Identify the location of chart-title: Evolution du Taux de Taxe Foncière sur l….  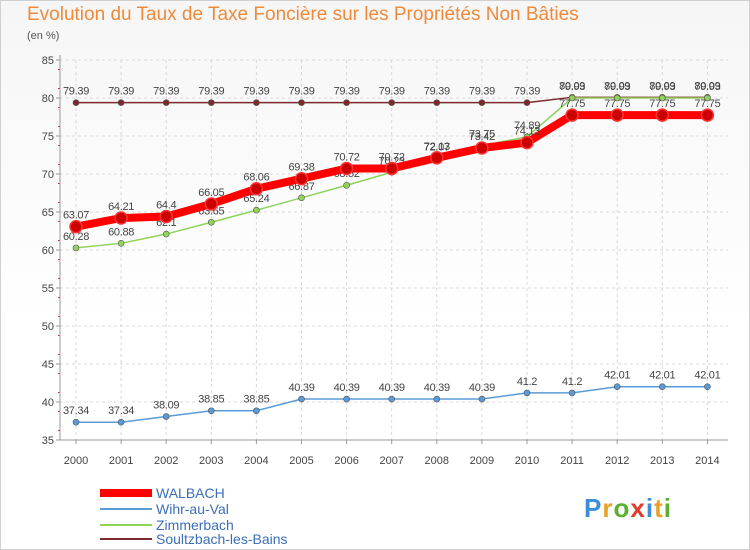
(303, 14).